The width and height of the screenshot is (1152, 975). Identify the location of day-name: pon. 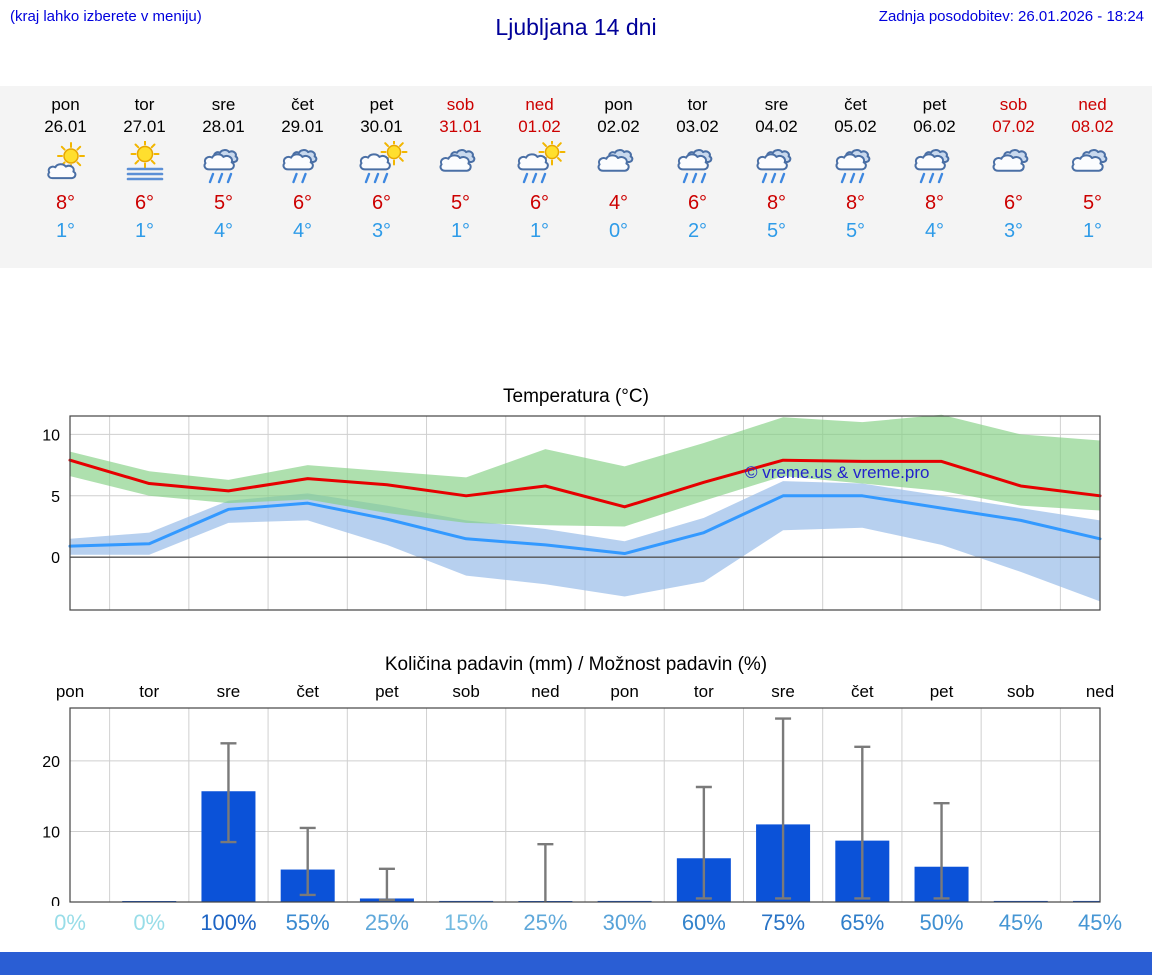
(618, 104).